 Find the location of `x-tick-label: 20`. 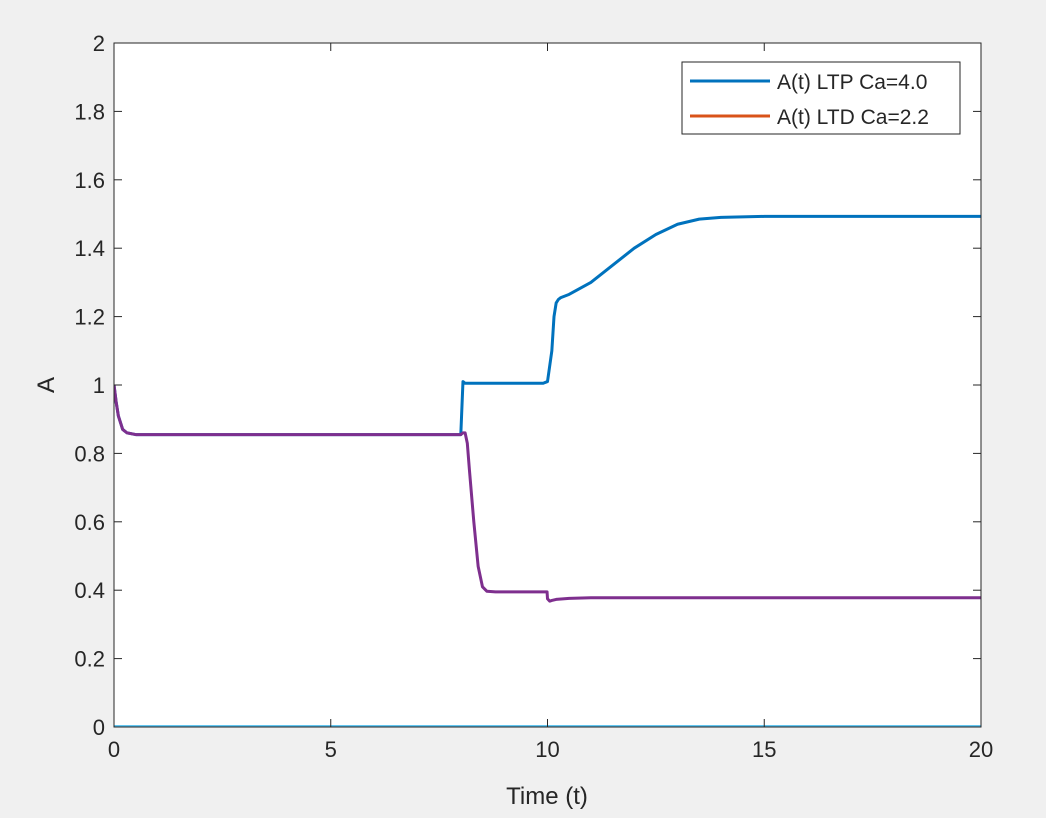

x-tick-label: 20 is located at coordinates (981, 749).